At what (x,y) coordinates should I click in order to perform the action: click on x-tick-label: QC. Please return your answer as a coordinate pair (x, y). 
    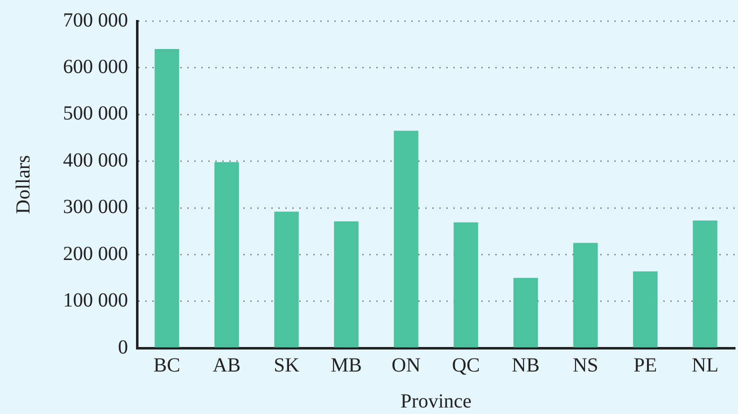
    Looking at the image, I should click on (466, 365).